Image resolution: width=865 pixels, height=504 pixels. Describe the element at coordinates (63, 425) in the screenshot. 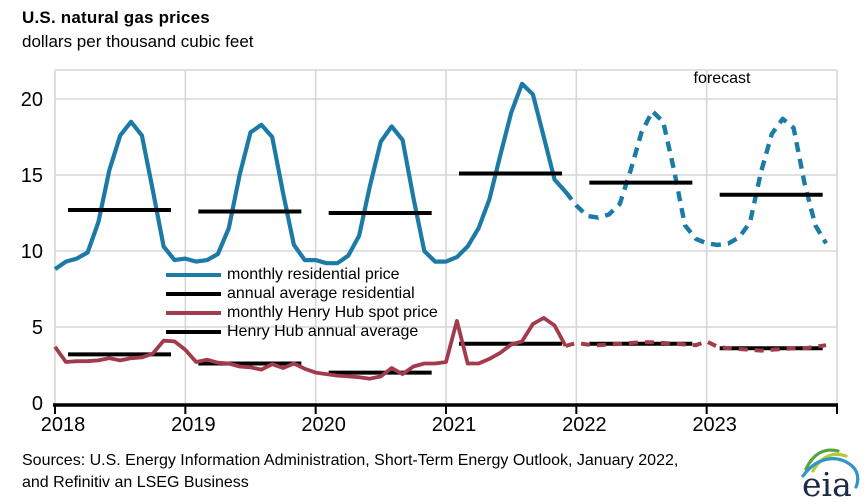

I see `x-tick-label: 2018` at that location.